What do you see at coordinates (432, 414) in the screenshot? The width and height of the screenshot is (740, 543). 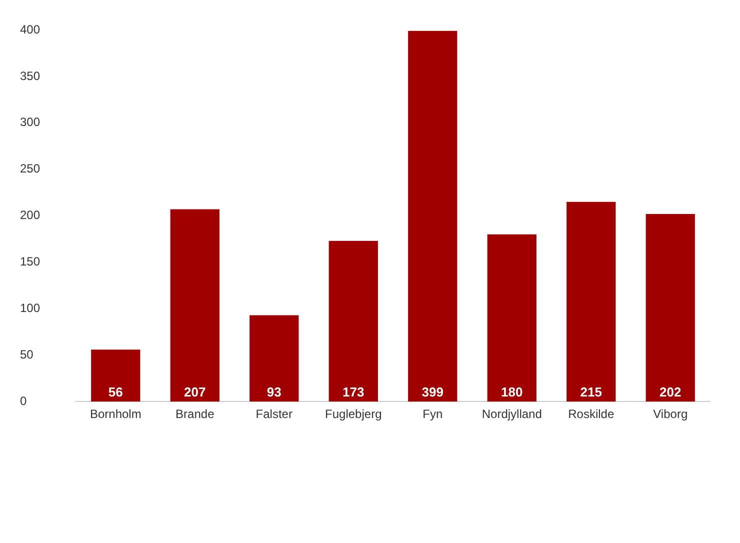 I see `x-tick-label: Fyn` at bounding box center [432, 414].